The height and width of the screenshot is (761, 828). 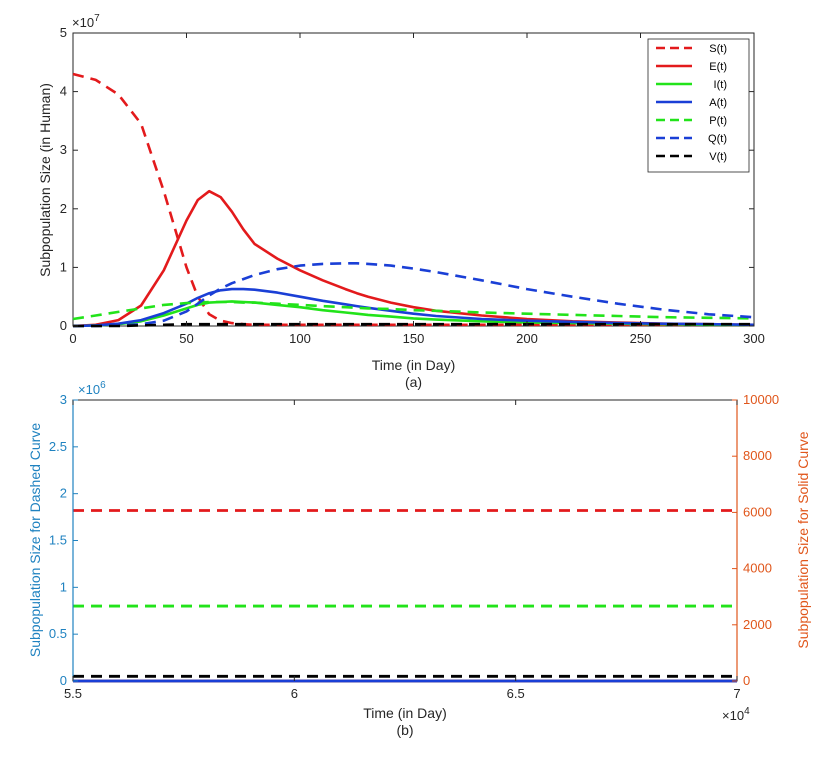 What do you see at coordinates (720, 85) in the screenshot?
I see `legend-label: I(t)` at bounding box center [720, 85].